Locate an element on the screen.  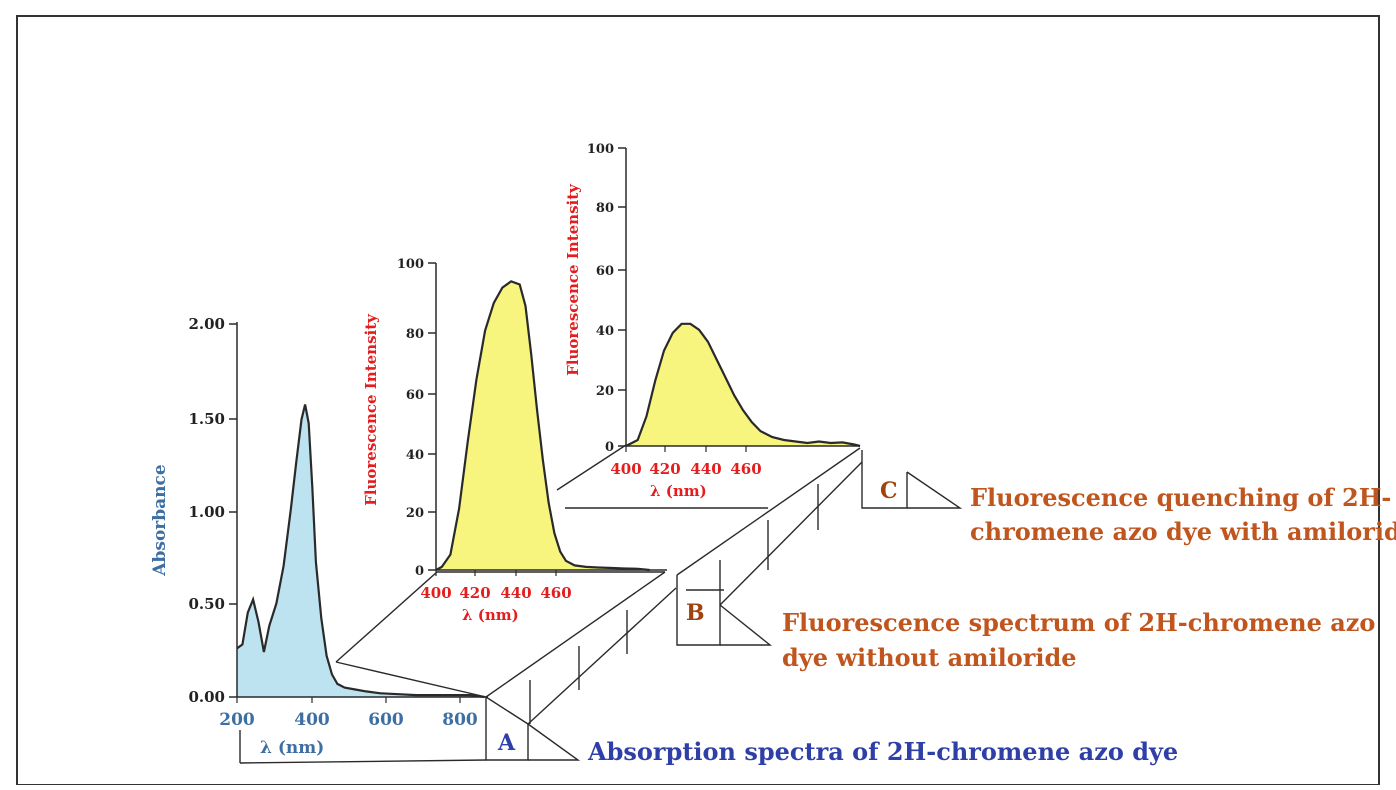
y-tick-label: 1.00 is located at coordinates (206, 512).